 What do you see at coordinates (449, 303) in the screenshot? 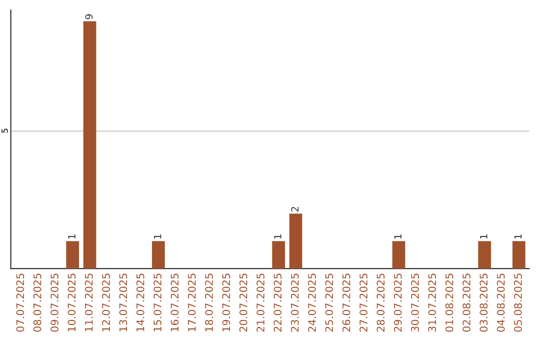
I see `x-tick-label: 01.08.2025` at bounding box center [449, 303].